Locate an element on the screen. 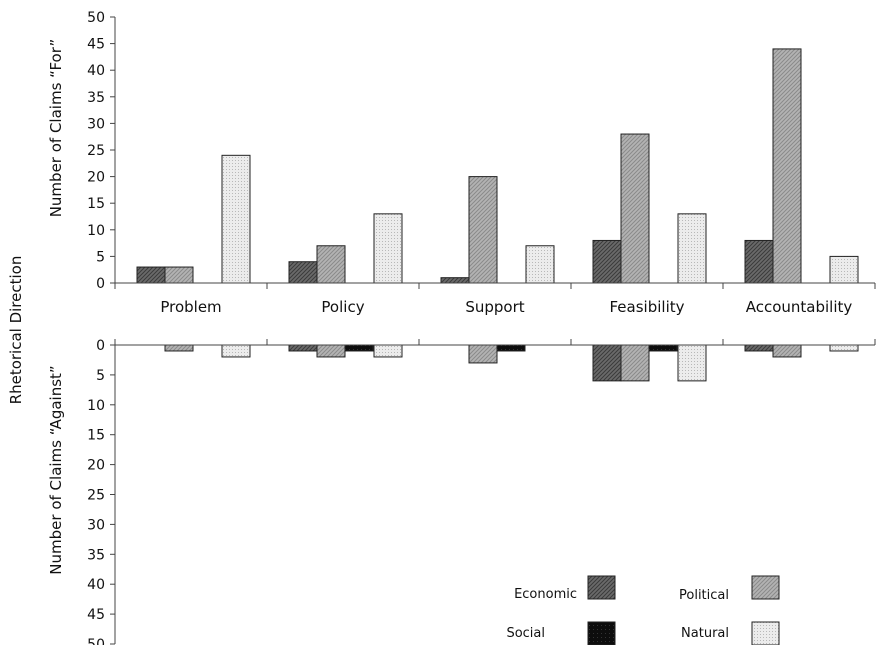 The height and width of the screenshot is (645, 884). bar-for-accountability-economic is located at coordinates (759, 261).